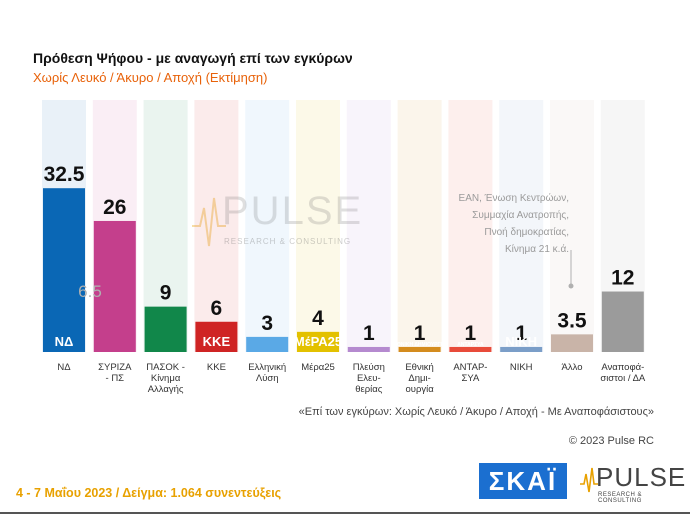 The width and height of the screenshot is (690, 515). I want to click on party-logo: ΜέΡΑ25, so click(318, 341).